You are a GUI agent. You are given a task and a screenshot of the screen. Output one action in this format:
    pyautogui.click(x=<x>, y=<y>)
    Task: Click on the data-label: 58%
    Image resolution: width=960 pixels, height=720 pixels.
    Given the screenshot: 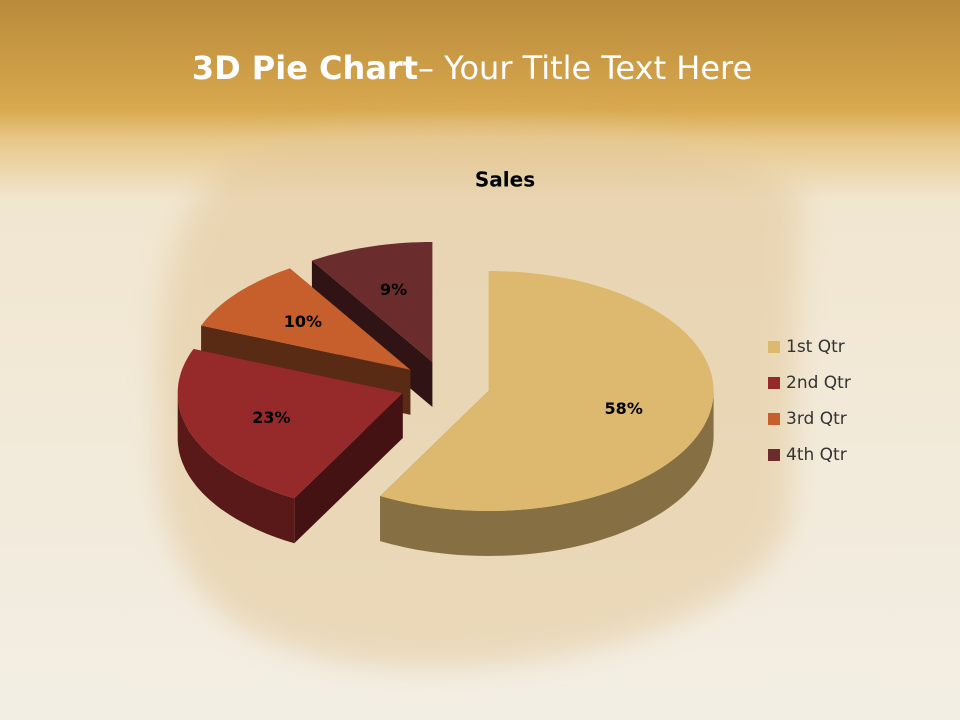 What is the action you would take?
    pyautogui.click(x=624, y=408)
    